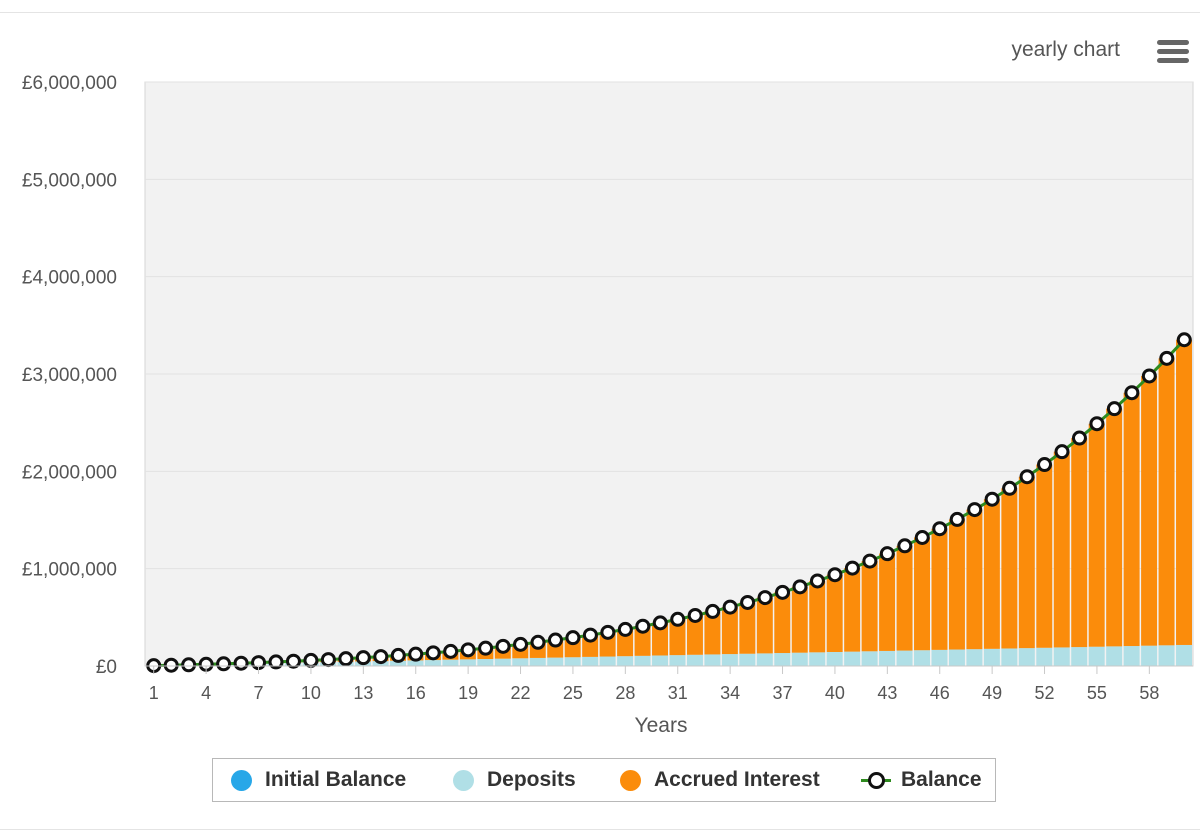 This screenshot has width=1200, height=832. What do you see at coordinates (1173, 51) in the screenshot?
I see `hamburger-menu-icon` at bounding box center [1173, 51].